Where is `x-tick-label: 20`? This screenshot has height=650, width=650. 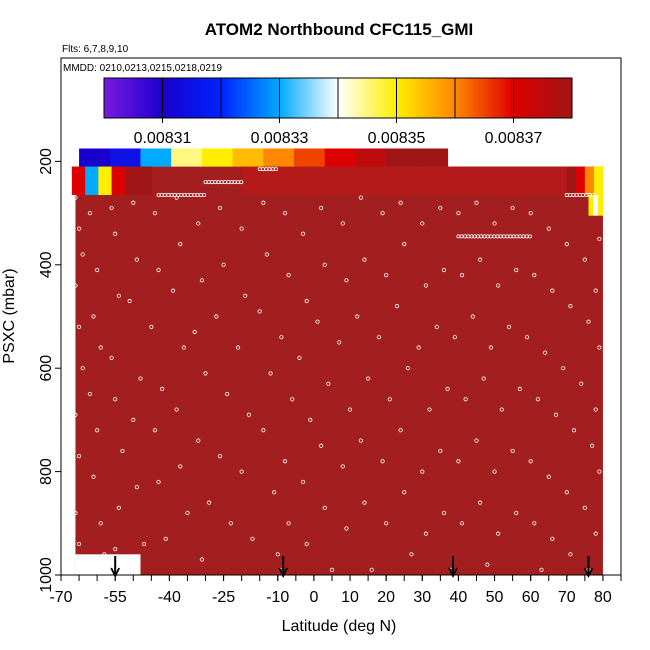 x-tick-label: 20 is located at coordinates (386, 597).